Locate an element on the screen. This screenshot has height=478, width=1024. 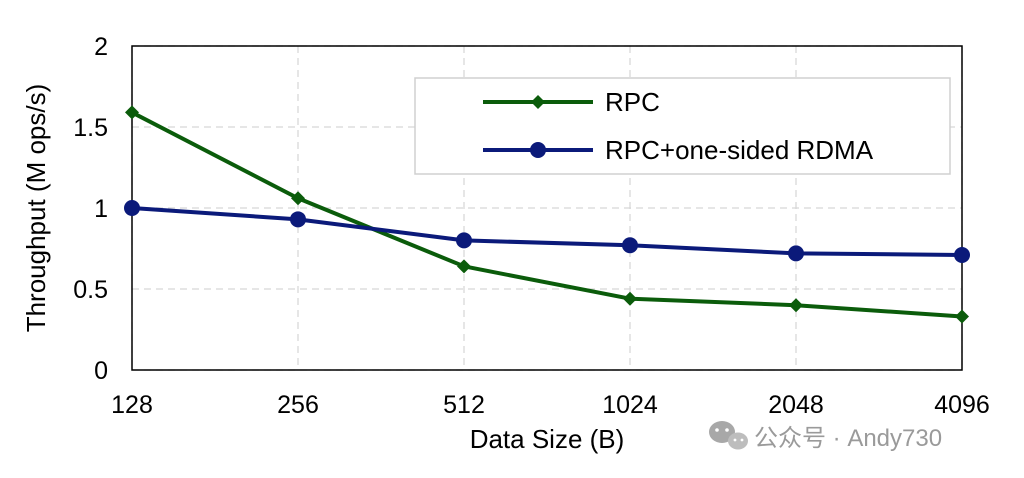
x-axis-title: Data Size (B) is located at coordinates (547, 439).